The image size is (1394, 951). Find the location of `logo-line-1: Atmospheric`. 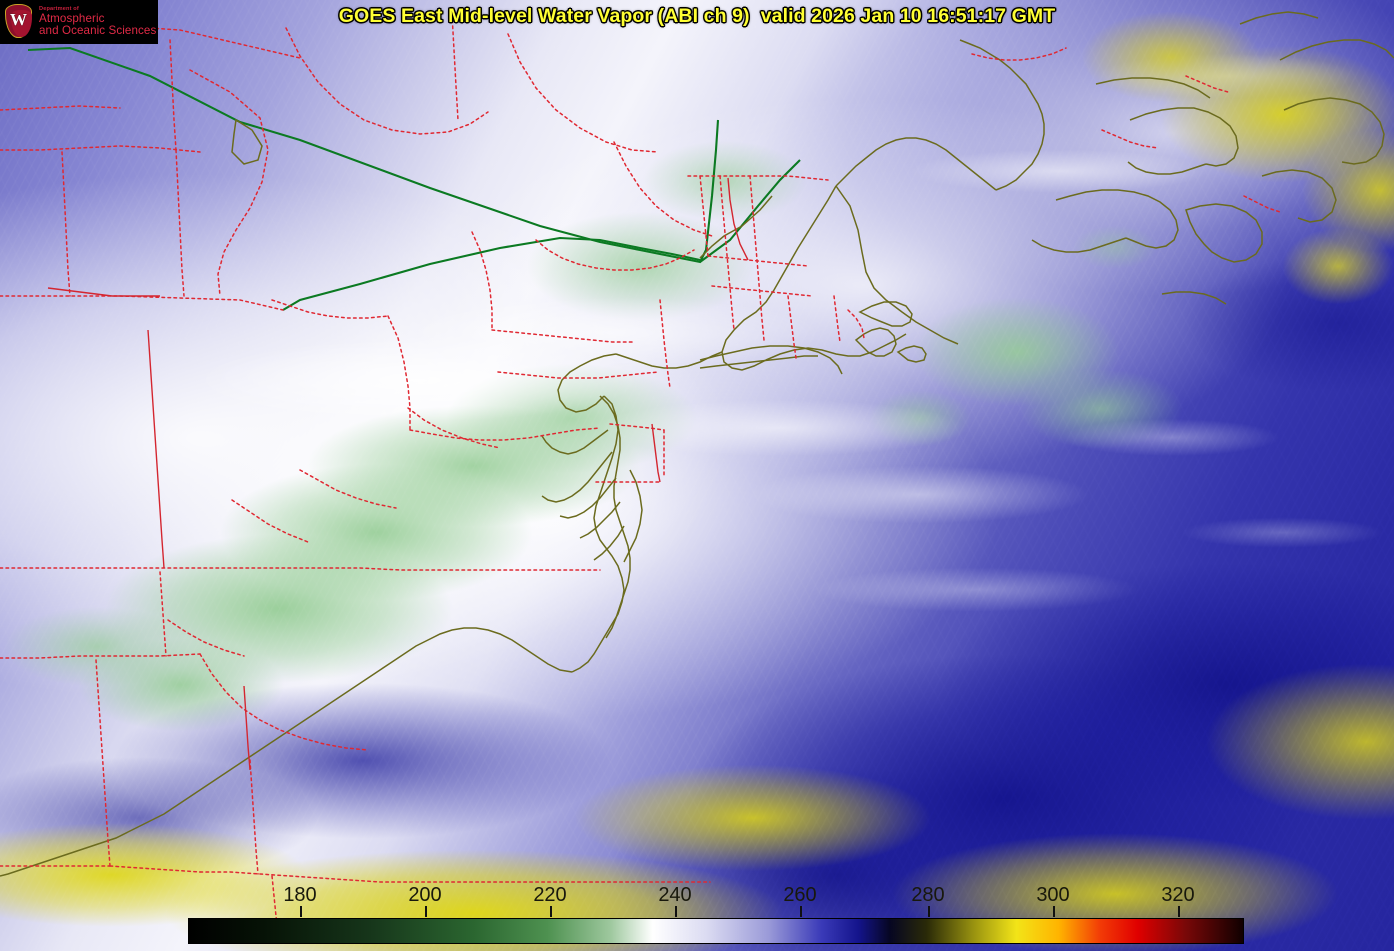

logo-line-1: Atmospheric is located at coordinates (72, 18).